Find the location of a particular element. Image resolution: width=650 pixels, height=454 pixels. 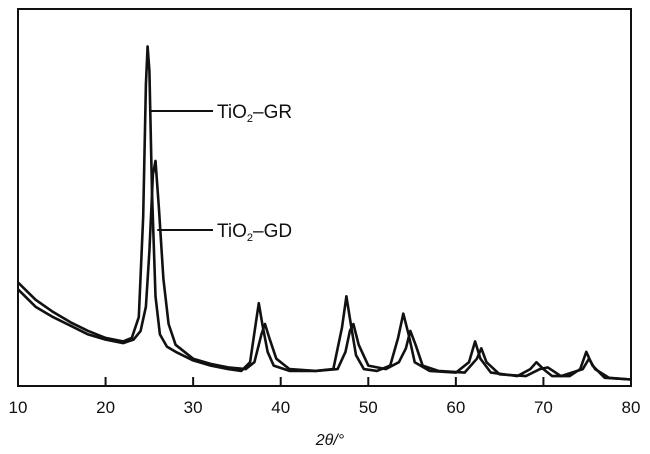

x-tick-label: 60 is located at coordinates (455, 407).